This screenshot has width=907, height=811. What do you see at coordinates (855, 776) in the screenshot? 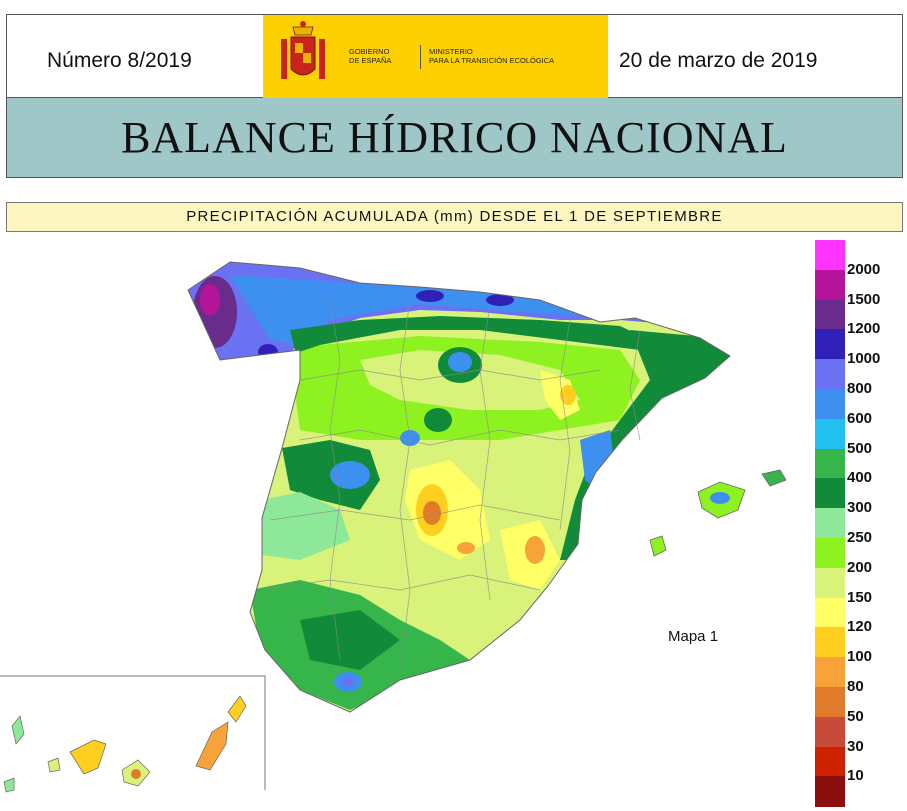
I see `legend-tick-label: 10` at bounding box center [855, 776].